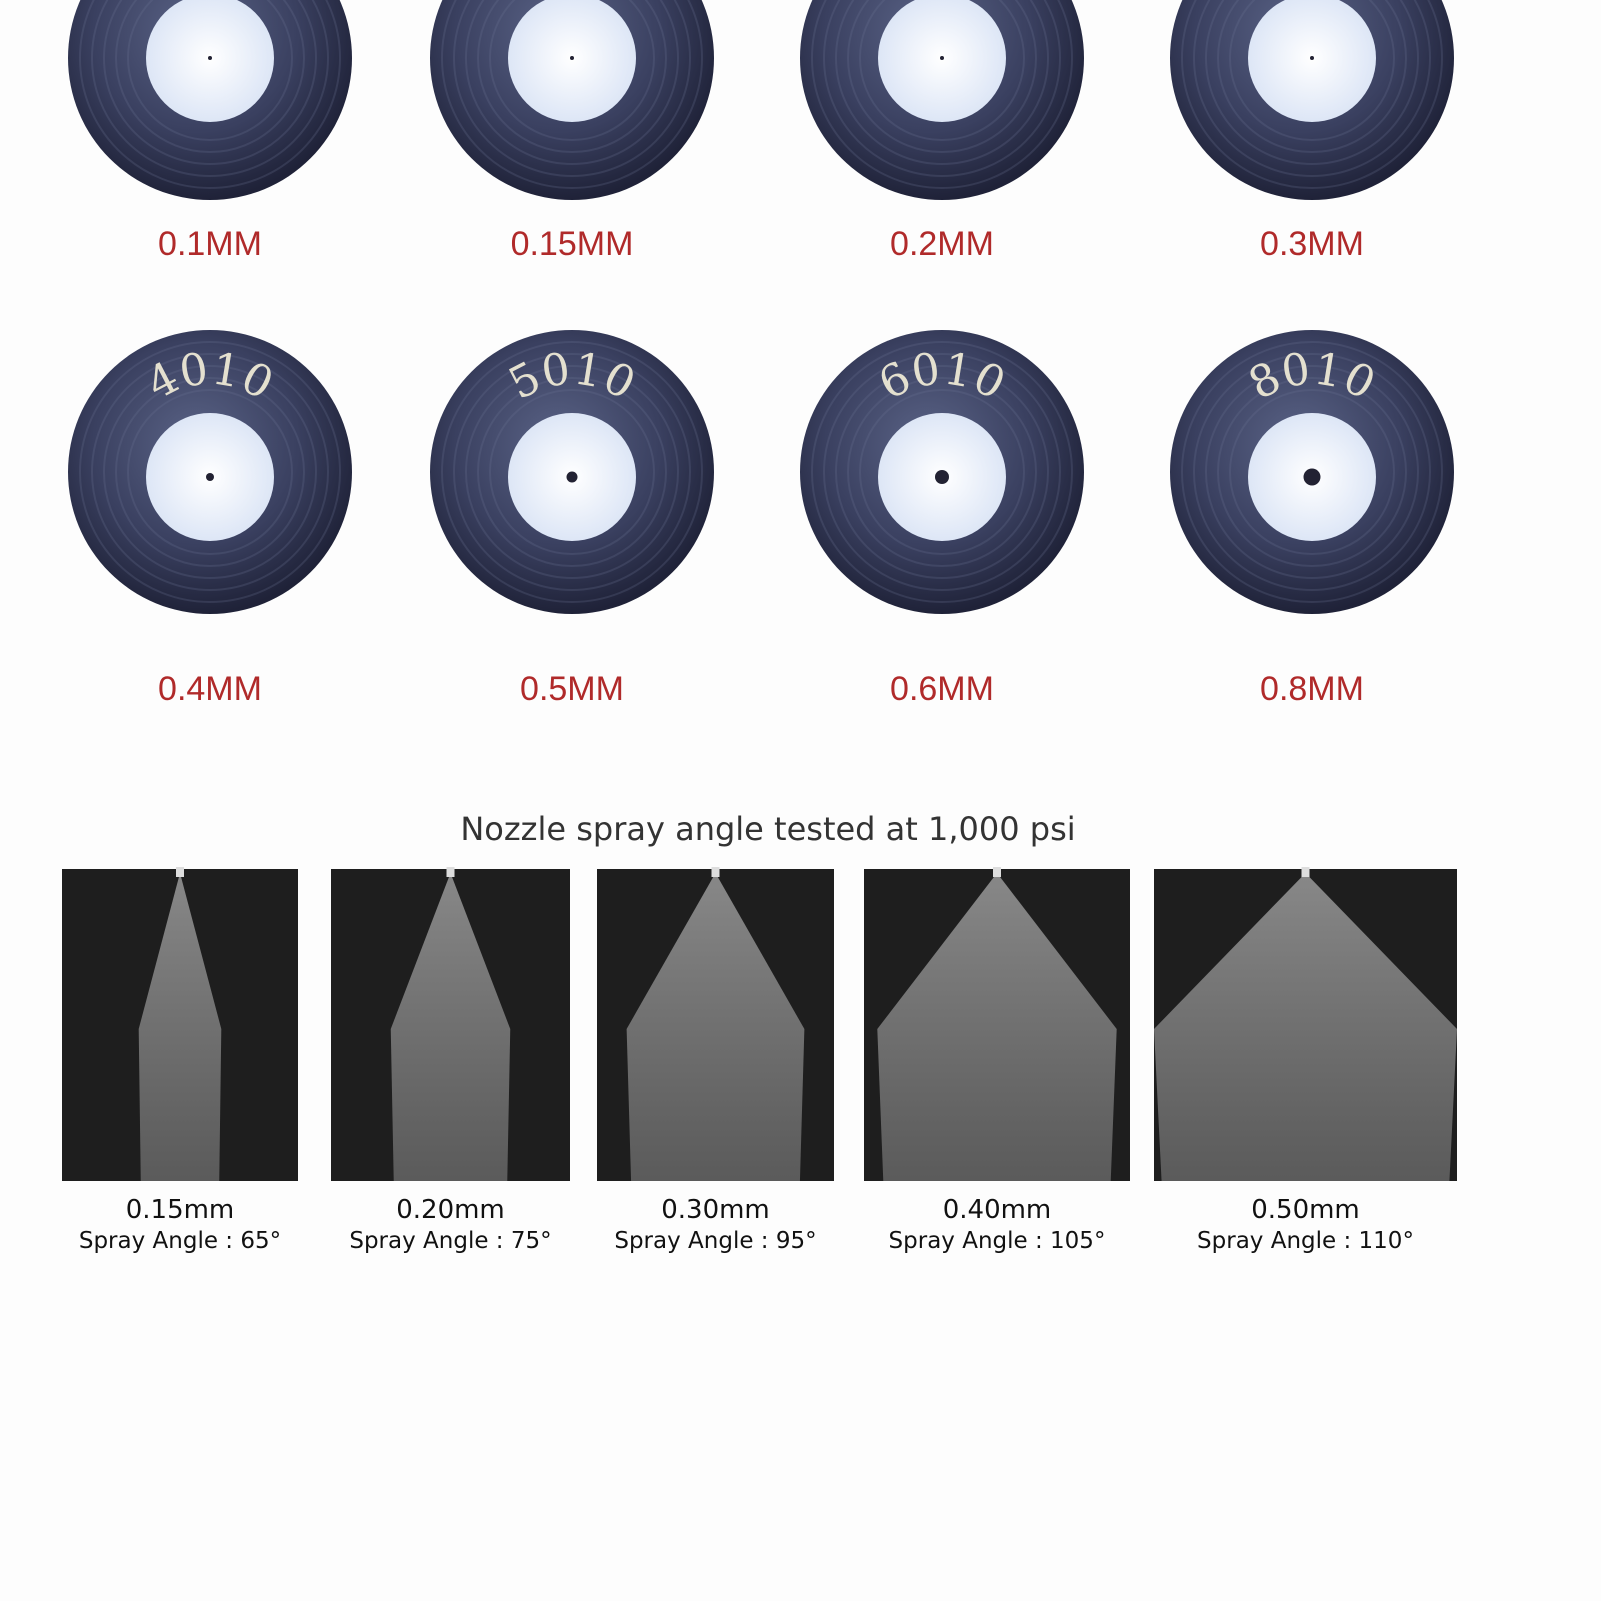  I want to click on nozzle: 8010, so click(1312, 472).